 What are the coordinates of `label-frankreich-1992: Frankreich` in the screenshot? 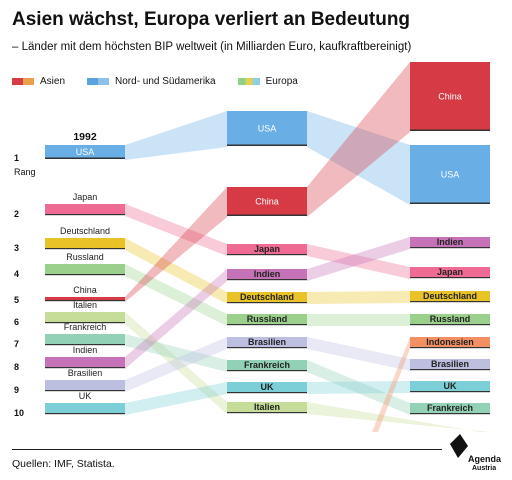 It's located at (85, 327).